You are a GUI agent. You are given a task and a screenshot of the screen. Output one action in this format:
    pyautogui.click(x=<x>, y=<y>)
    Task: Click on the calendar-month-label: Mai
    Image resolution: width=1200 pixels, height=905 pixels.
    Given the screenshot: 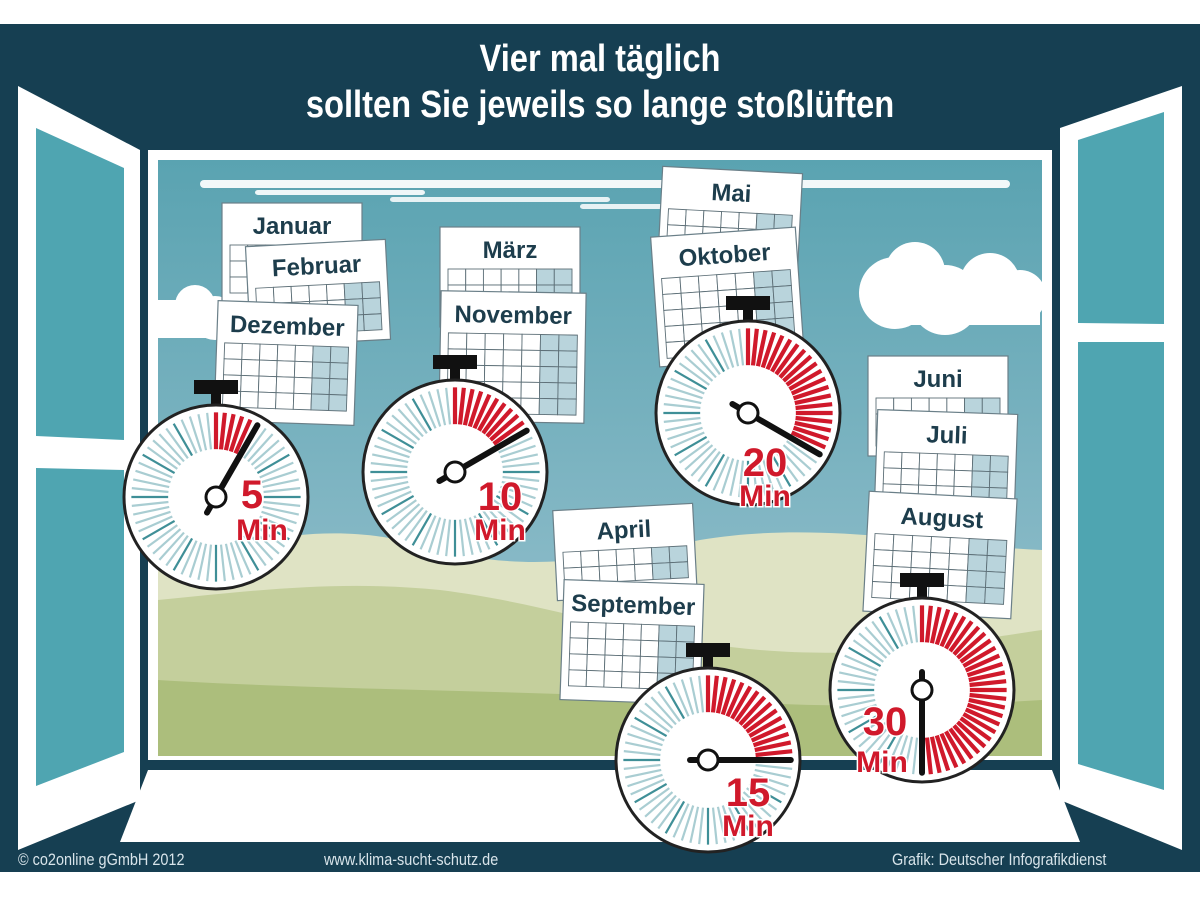 What is the action you would take?
    pyautogui.click(x=731, y=193)
    